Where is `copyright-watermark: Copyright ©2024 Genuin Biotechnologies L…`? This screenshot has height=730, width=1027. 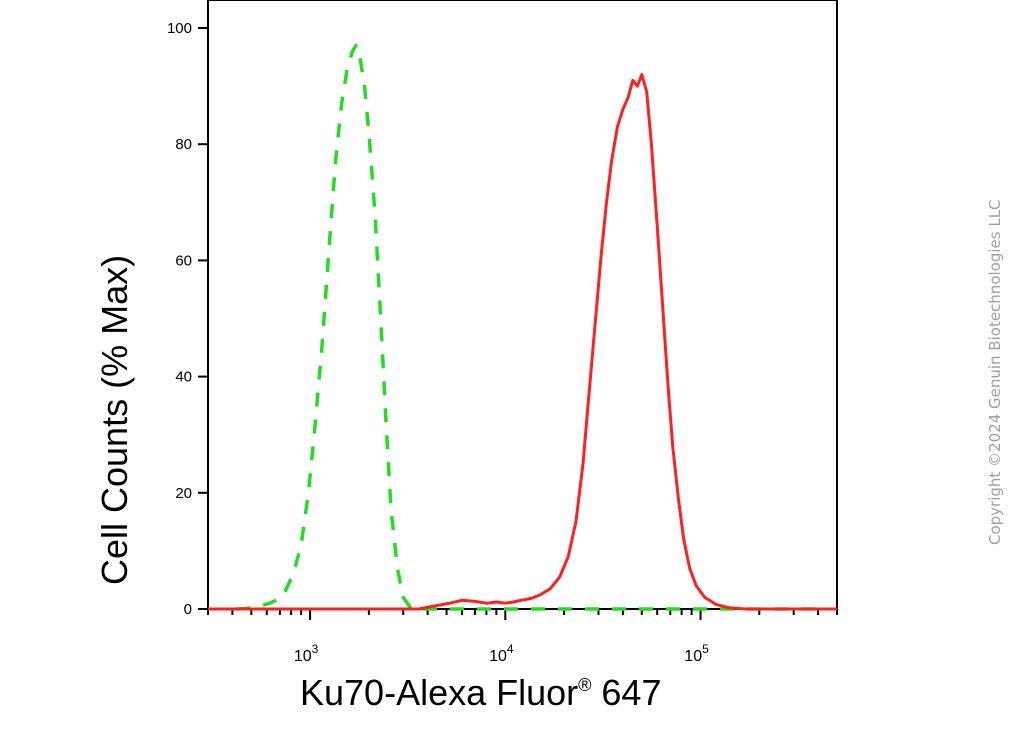 copyright-watermark: Copyright ©2024 Genuin Biotechnologies L… is located at coordinates (995, 372).